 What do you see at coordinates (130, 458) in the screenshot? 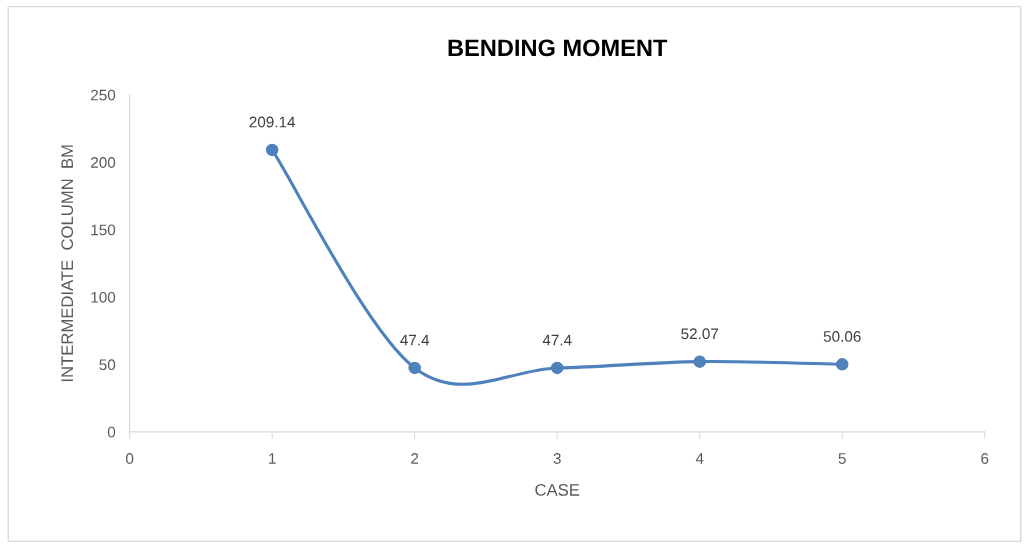
I see `x-tick-label: 0` at bounding box center [130, 458].